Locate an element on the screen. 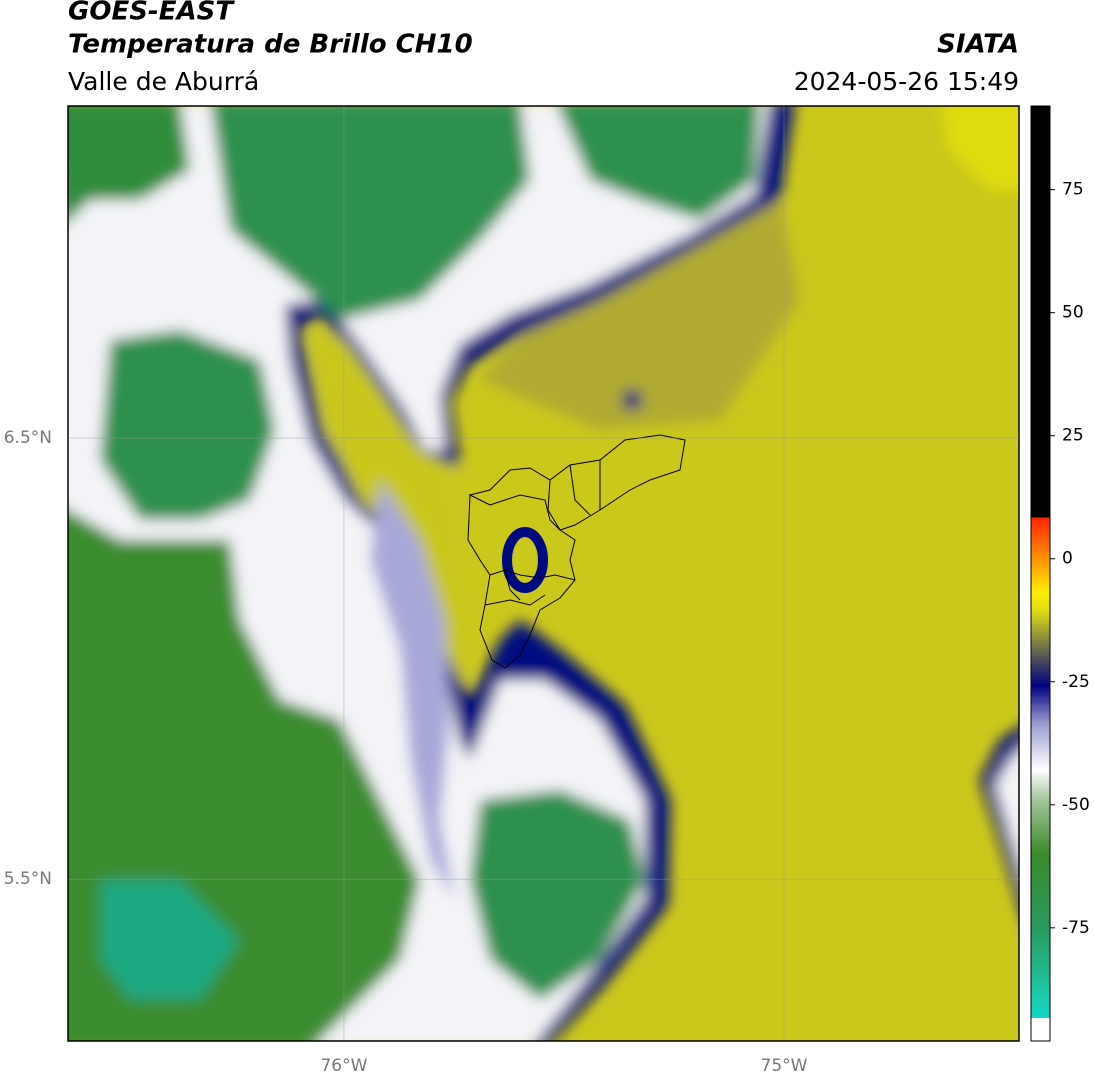 The height and width of the screenshot is (1078, 1094). colorbar-tick-label: 75 is located at coordinates (1073, 190).